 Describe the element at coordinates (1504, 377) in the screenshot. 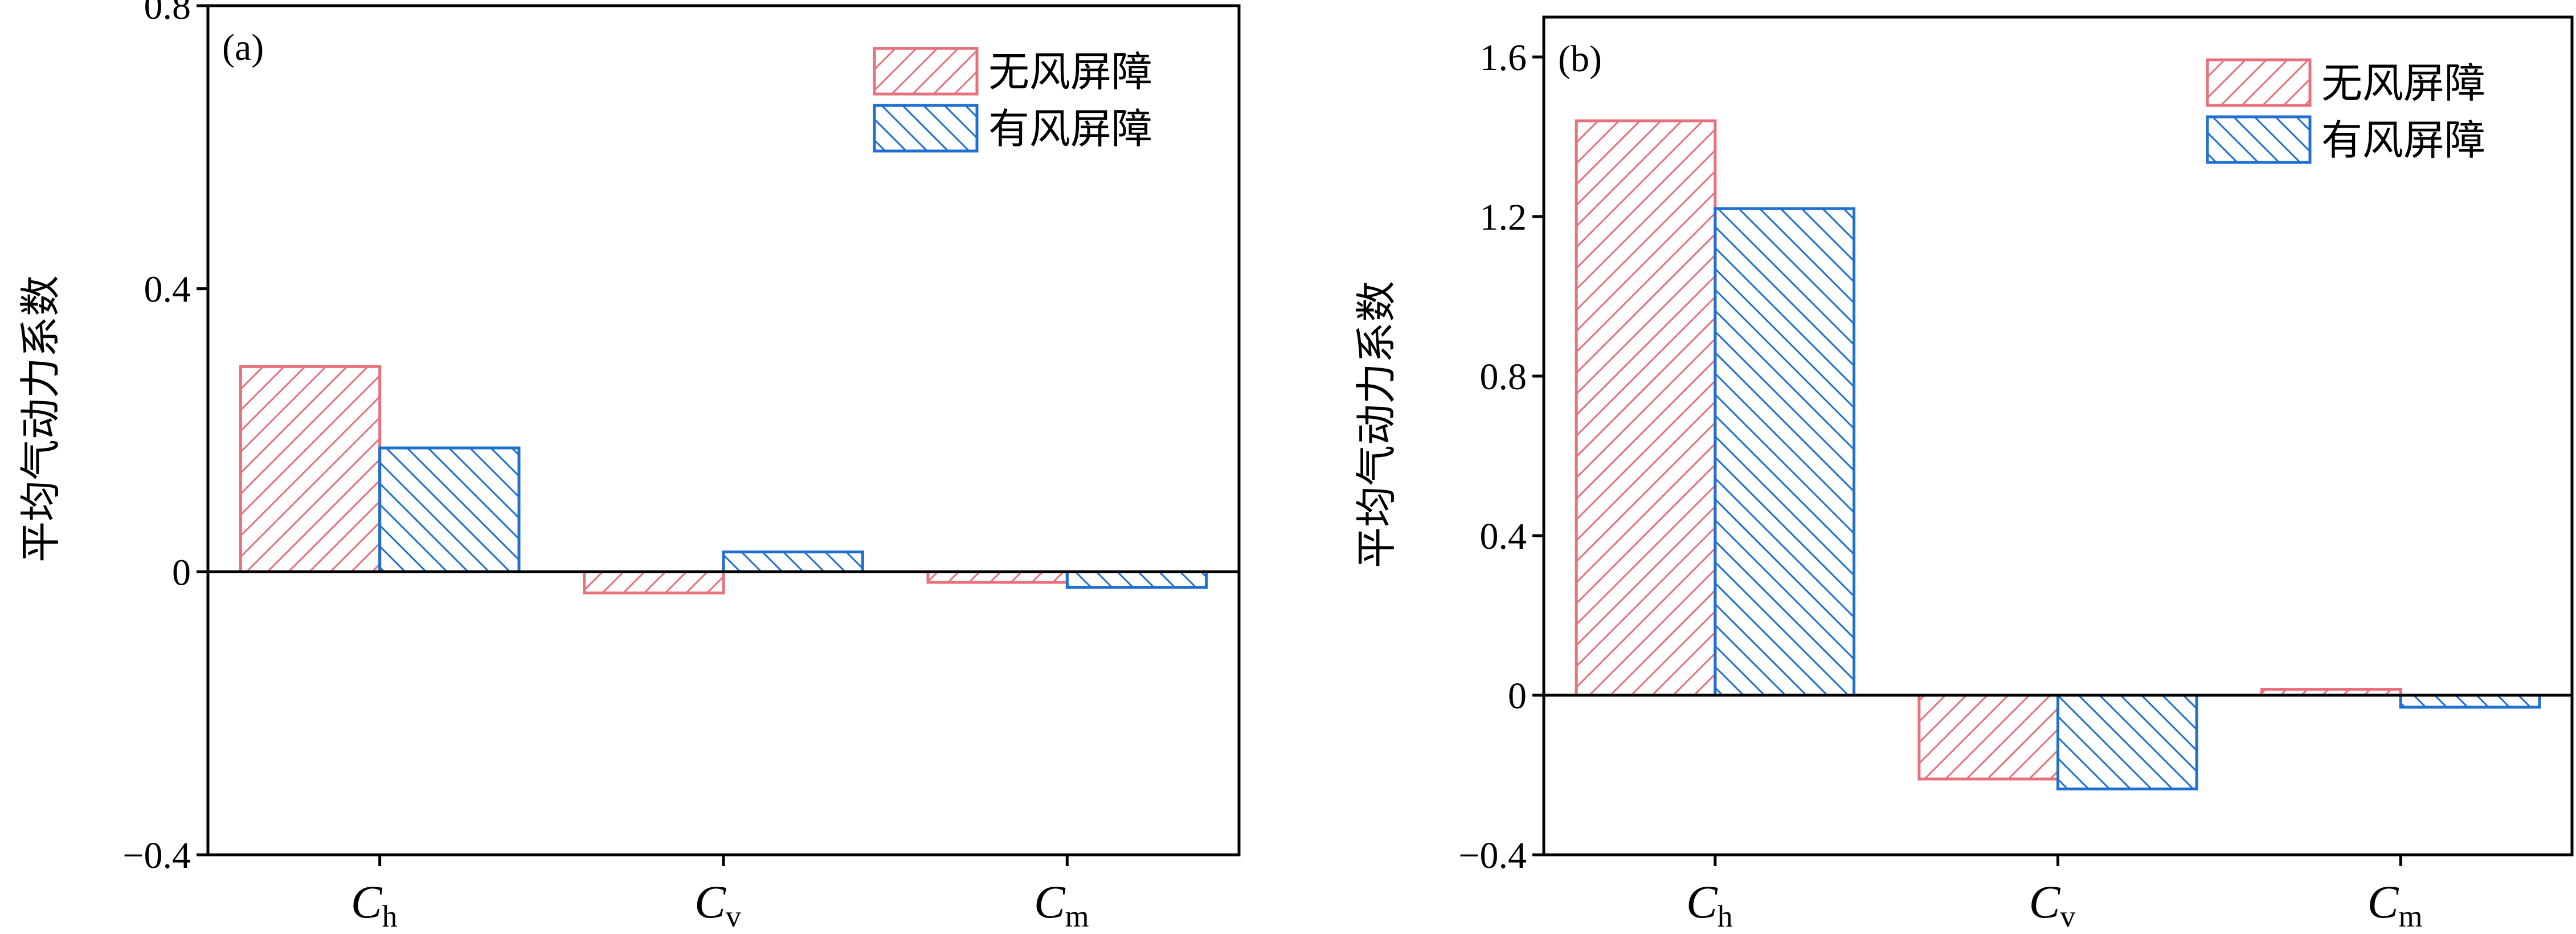

I see `ytick-label-b-3: 0.8` at that location.